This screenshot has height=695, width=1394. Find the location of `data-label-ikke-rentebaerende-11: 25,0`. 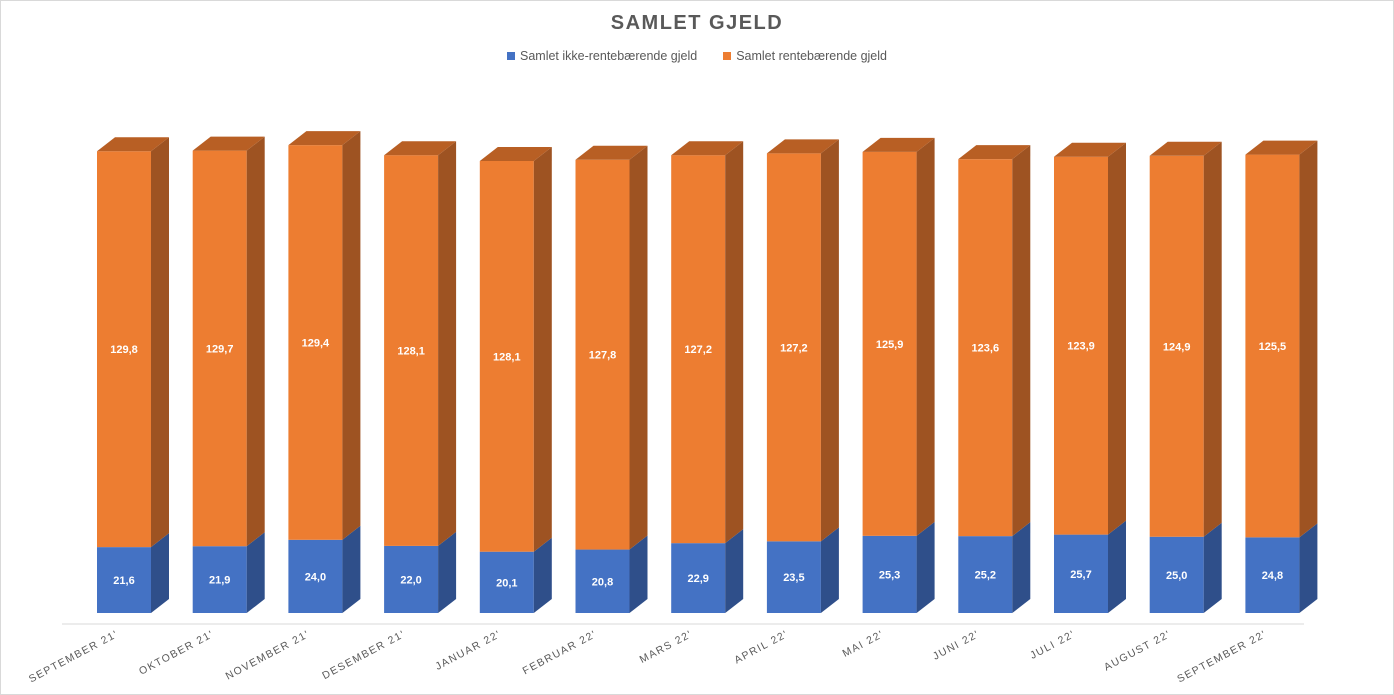

data-label-ikke-rentebaerende-11: 25,0 is located at coordinates (1176, 576).